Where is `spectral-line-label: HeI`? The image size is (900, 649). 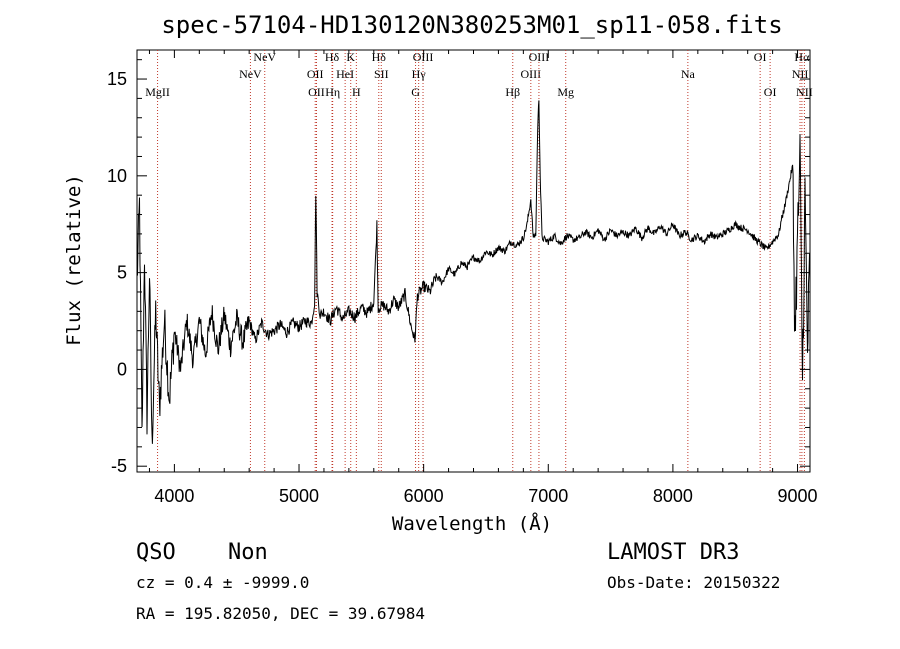
spectral-line-label: HeI is located at coordinates (345, 74).